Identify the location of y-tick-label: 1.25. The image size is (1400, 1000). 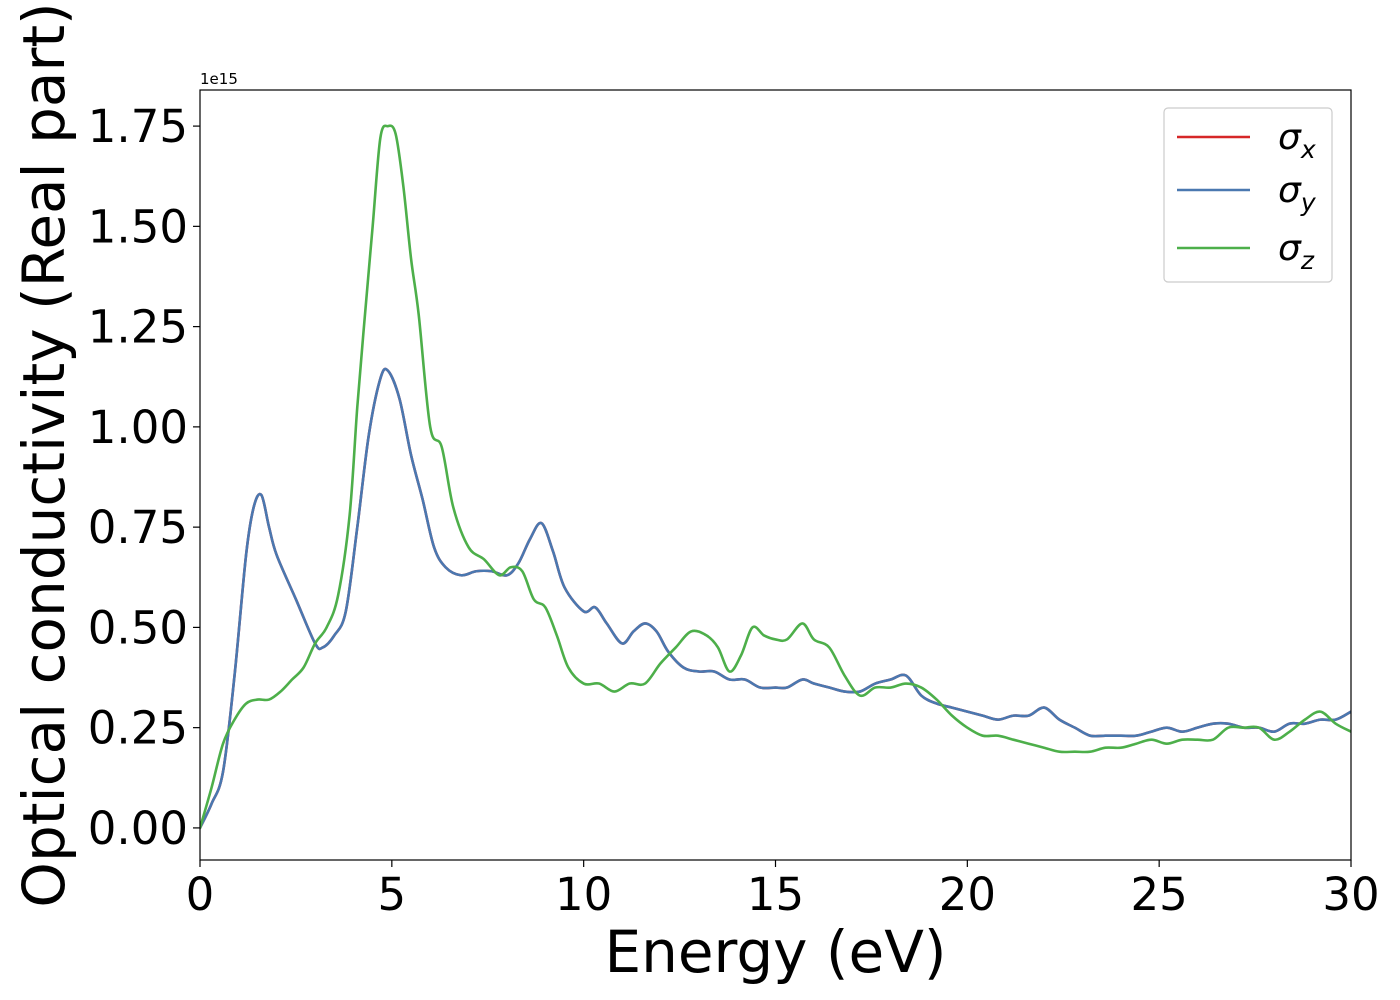
(138, 327).